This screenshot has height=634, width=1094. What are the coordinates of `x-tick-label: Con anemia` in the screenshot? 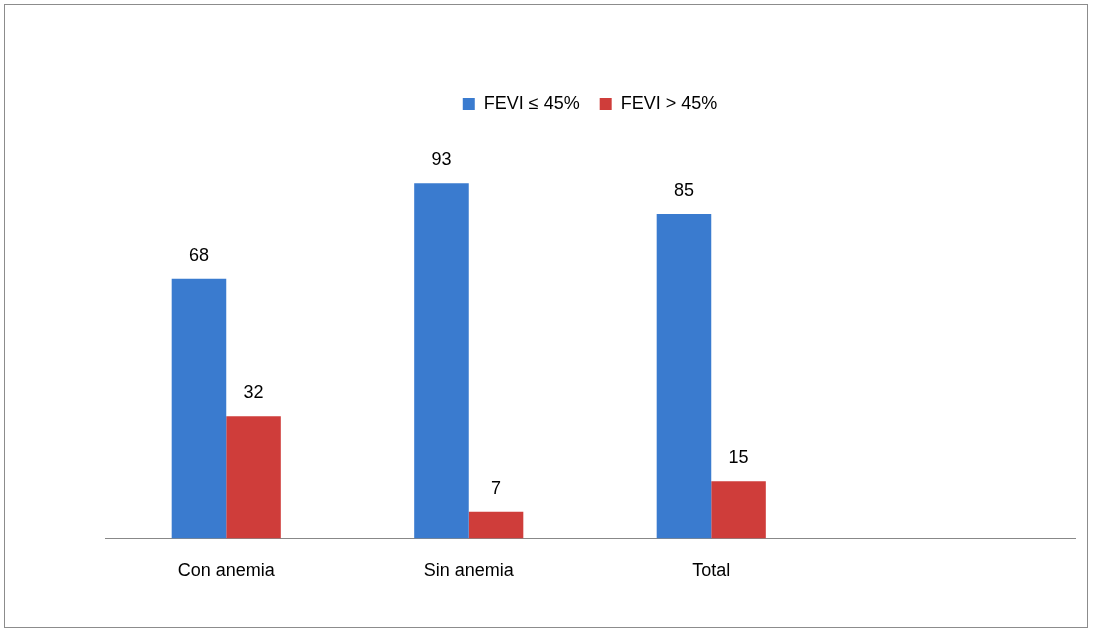 It's located at (226, 570).